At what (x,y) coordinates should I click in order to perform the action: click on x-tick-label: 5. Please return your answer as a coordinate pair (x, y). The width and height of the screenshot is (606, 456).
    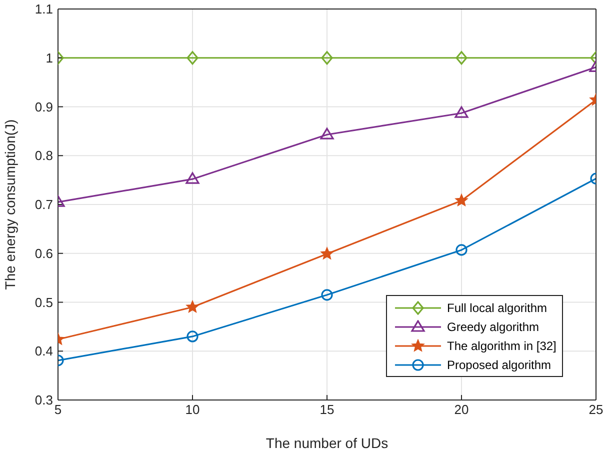
    Looking at the image, I should click on (58, 410).